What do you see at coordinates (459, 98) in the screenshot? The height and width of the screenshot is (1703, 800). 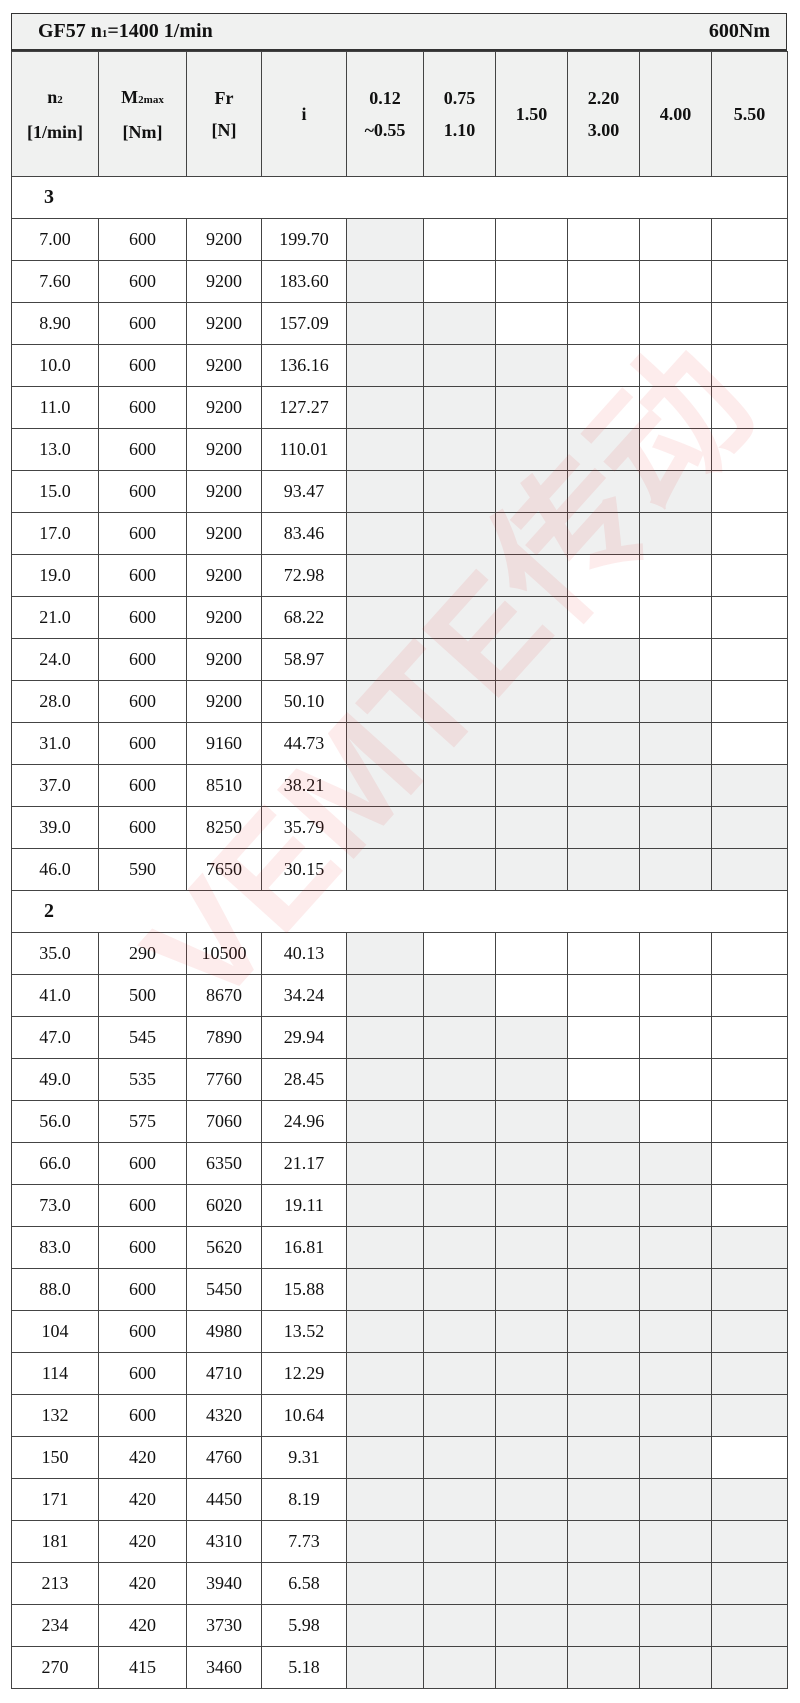 I see `header-line-1: 0.75` at bounding box center [459, 98].